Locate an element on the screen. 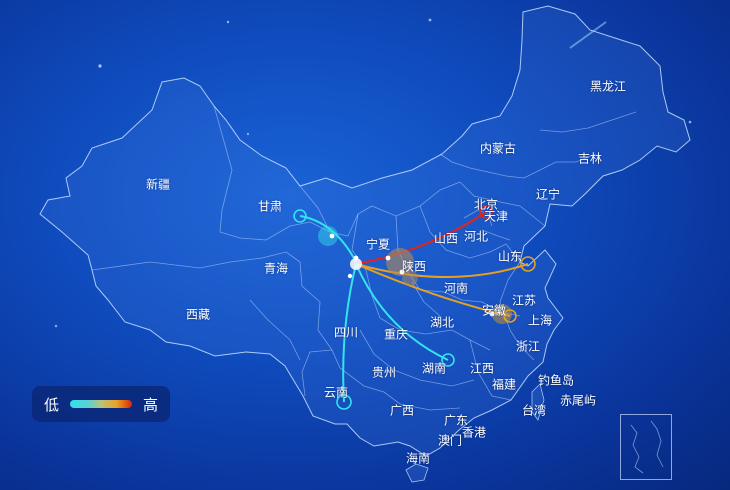 This screenshot has height=490, width=730. shooting-star is located at coordinates (588, 35).